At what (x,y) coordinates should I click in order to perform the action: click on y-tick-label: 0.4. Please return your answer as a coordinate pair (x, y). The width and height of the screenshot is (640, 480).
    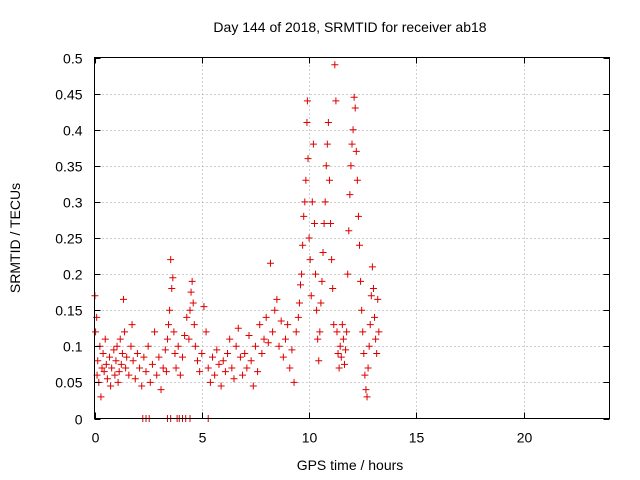
    Looking at the image, I should click on (73, 131).